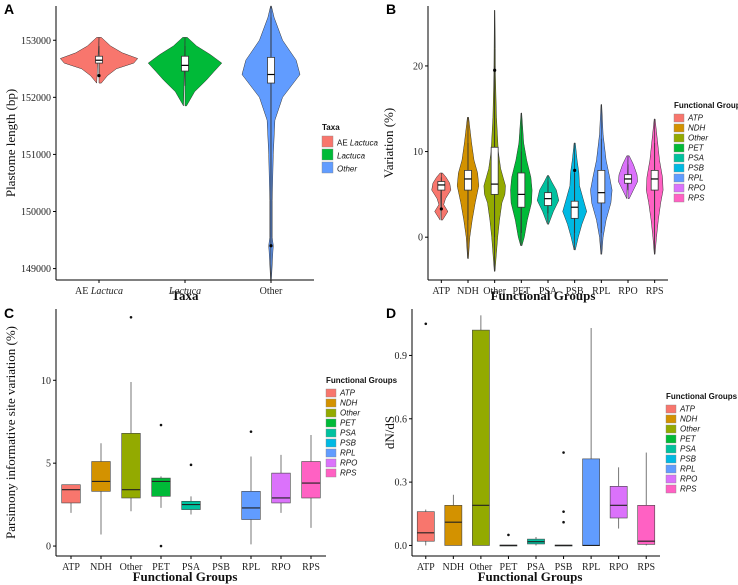 Image resolution: width=738 pixels, height=585 pixels. What do you see at coordinates (351, 156) in the screenshot?
I see `legend-label: Lactuca` at bounding box center [351, 156].